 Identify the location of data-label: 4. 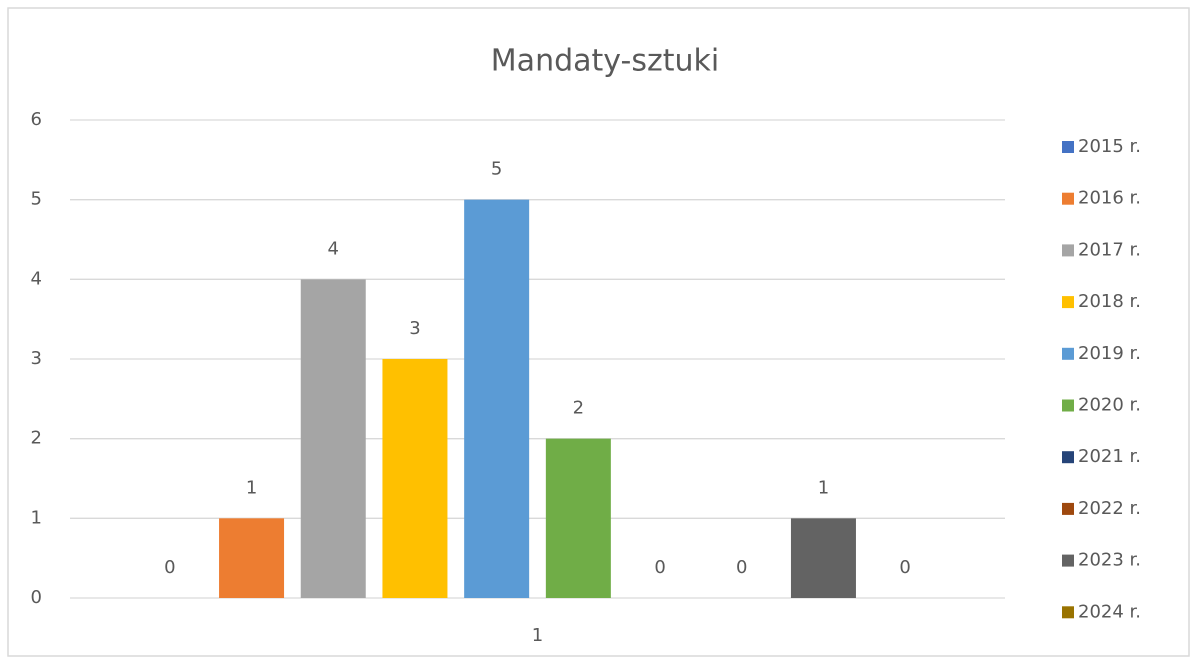
(333, 248).